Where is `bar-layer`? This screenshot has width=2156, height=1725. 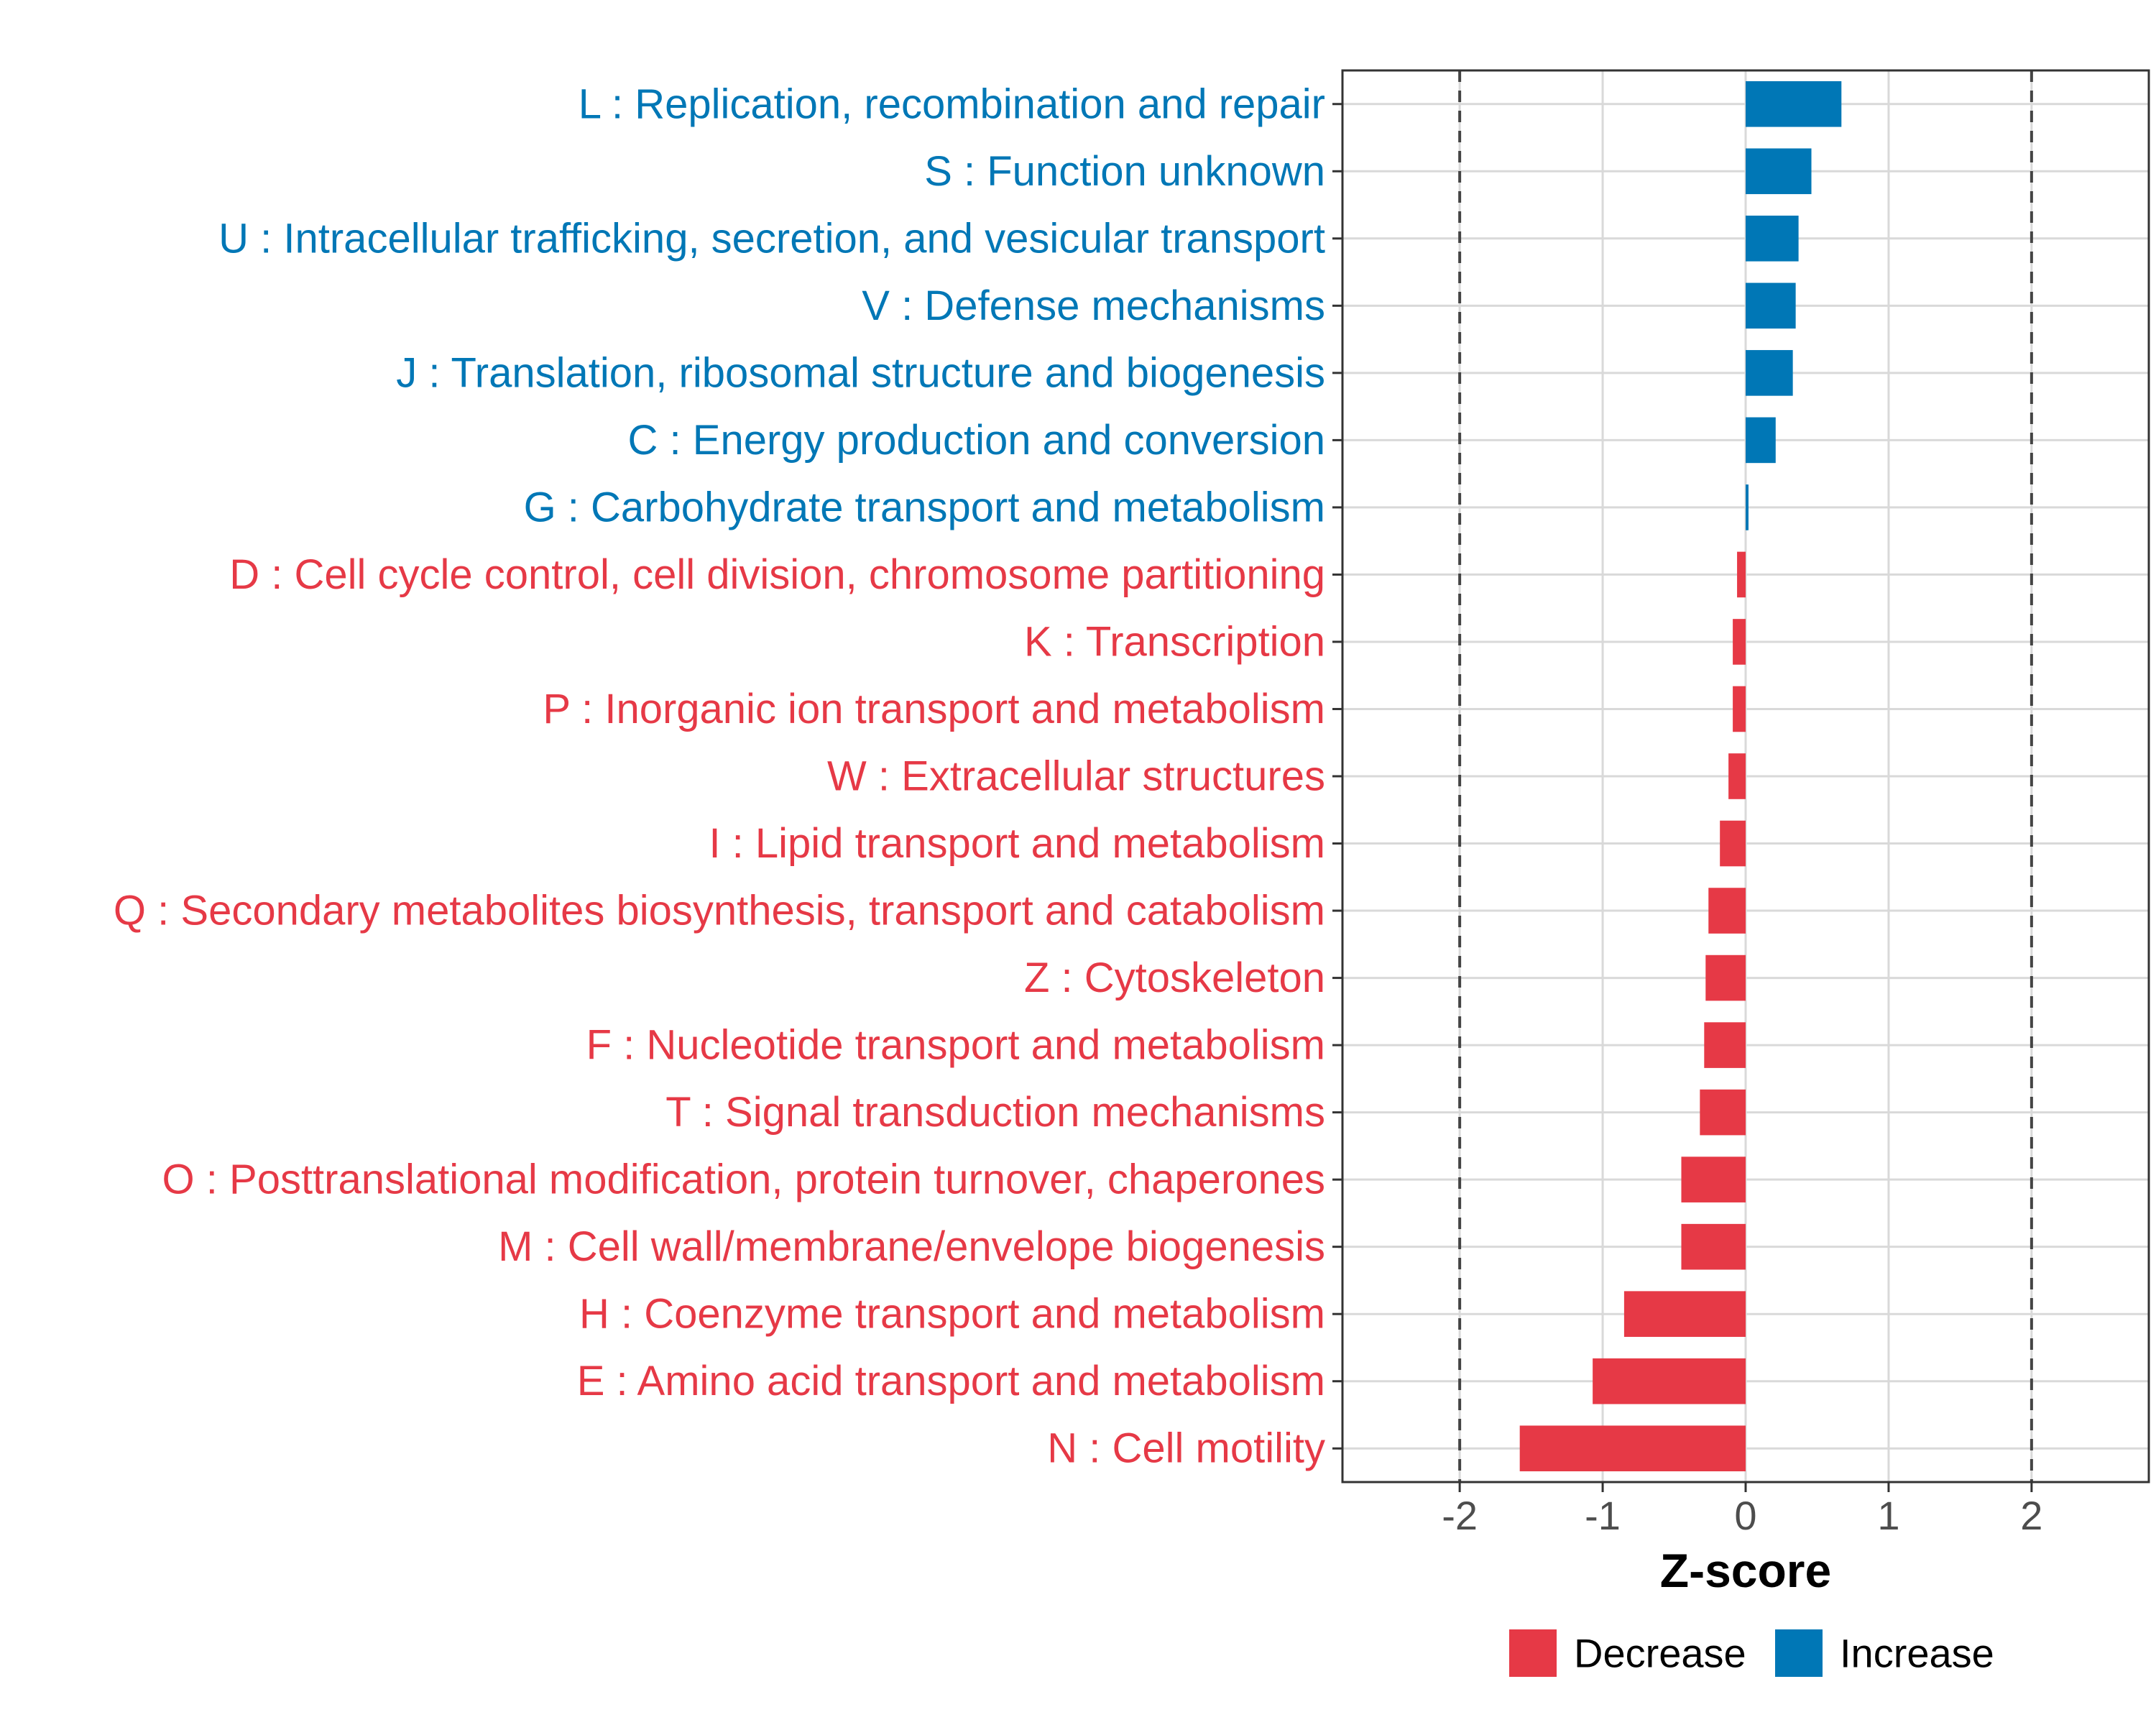 bar-layer is located at coordinates (1680, 776).